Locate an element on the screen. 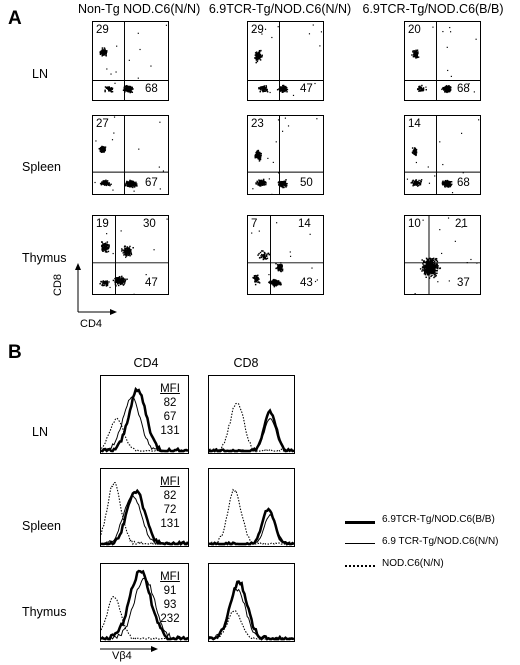  mfi-value: 91 is located at coordinates (170, 591).